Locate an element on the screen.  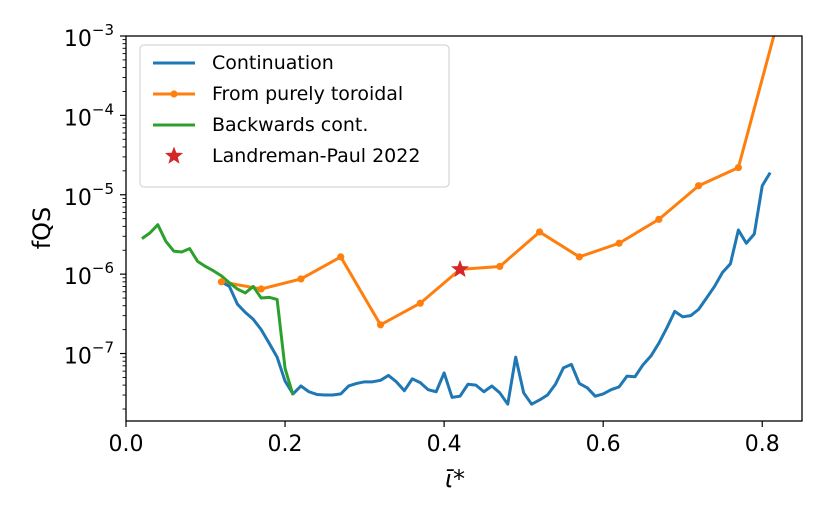
x-axis-label-symbol: ῑ* is located at coordinates (455, 479).